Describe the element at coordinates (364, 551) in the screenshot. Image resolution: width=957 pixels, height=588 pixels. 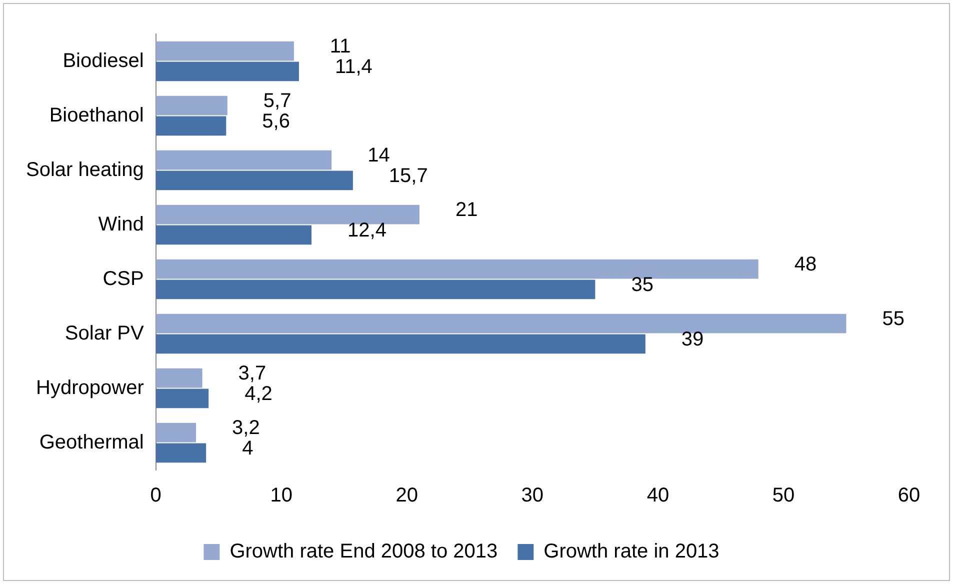
I see `legend-label: Growth rate End 2008 to 2013` at that location.